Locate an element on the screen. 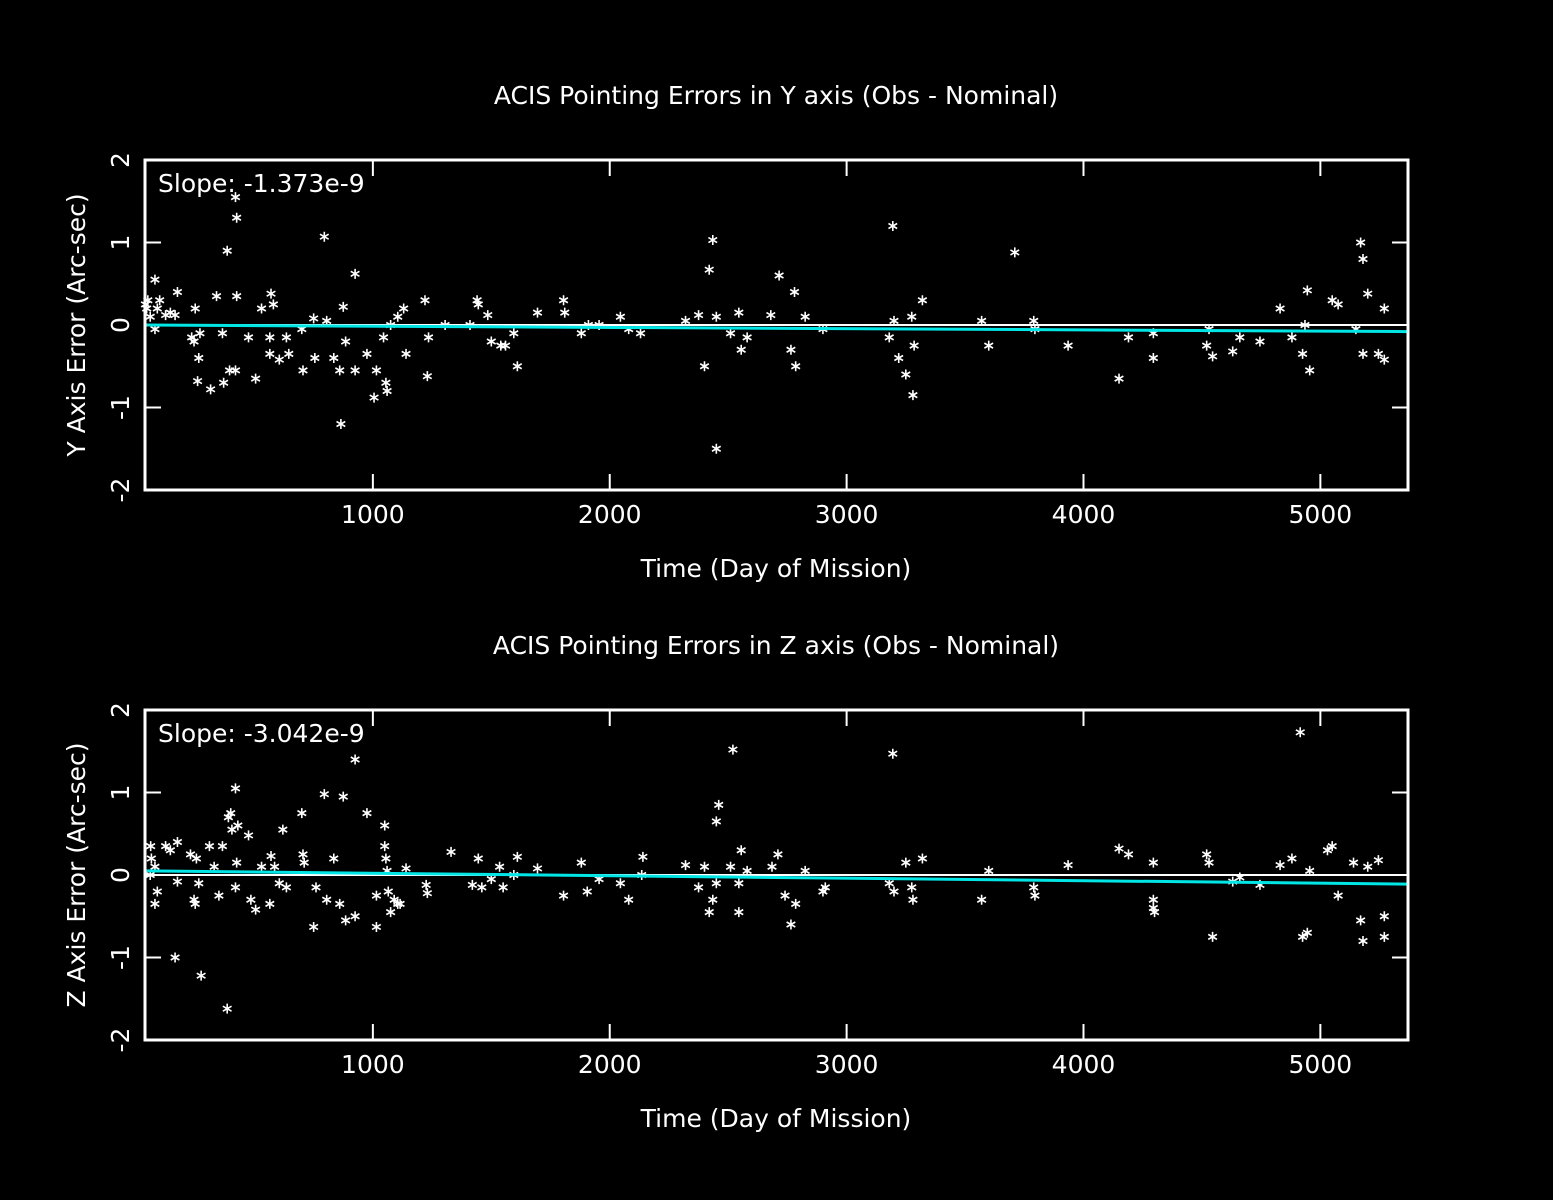 This screenshot has height=1200, width=1553. y-tick-label: -1 is located at coordinates (120, 407).